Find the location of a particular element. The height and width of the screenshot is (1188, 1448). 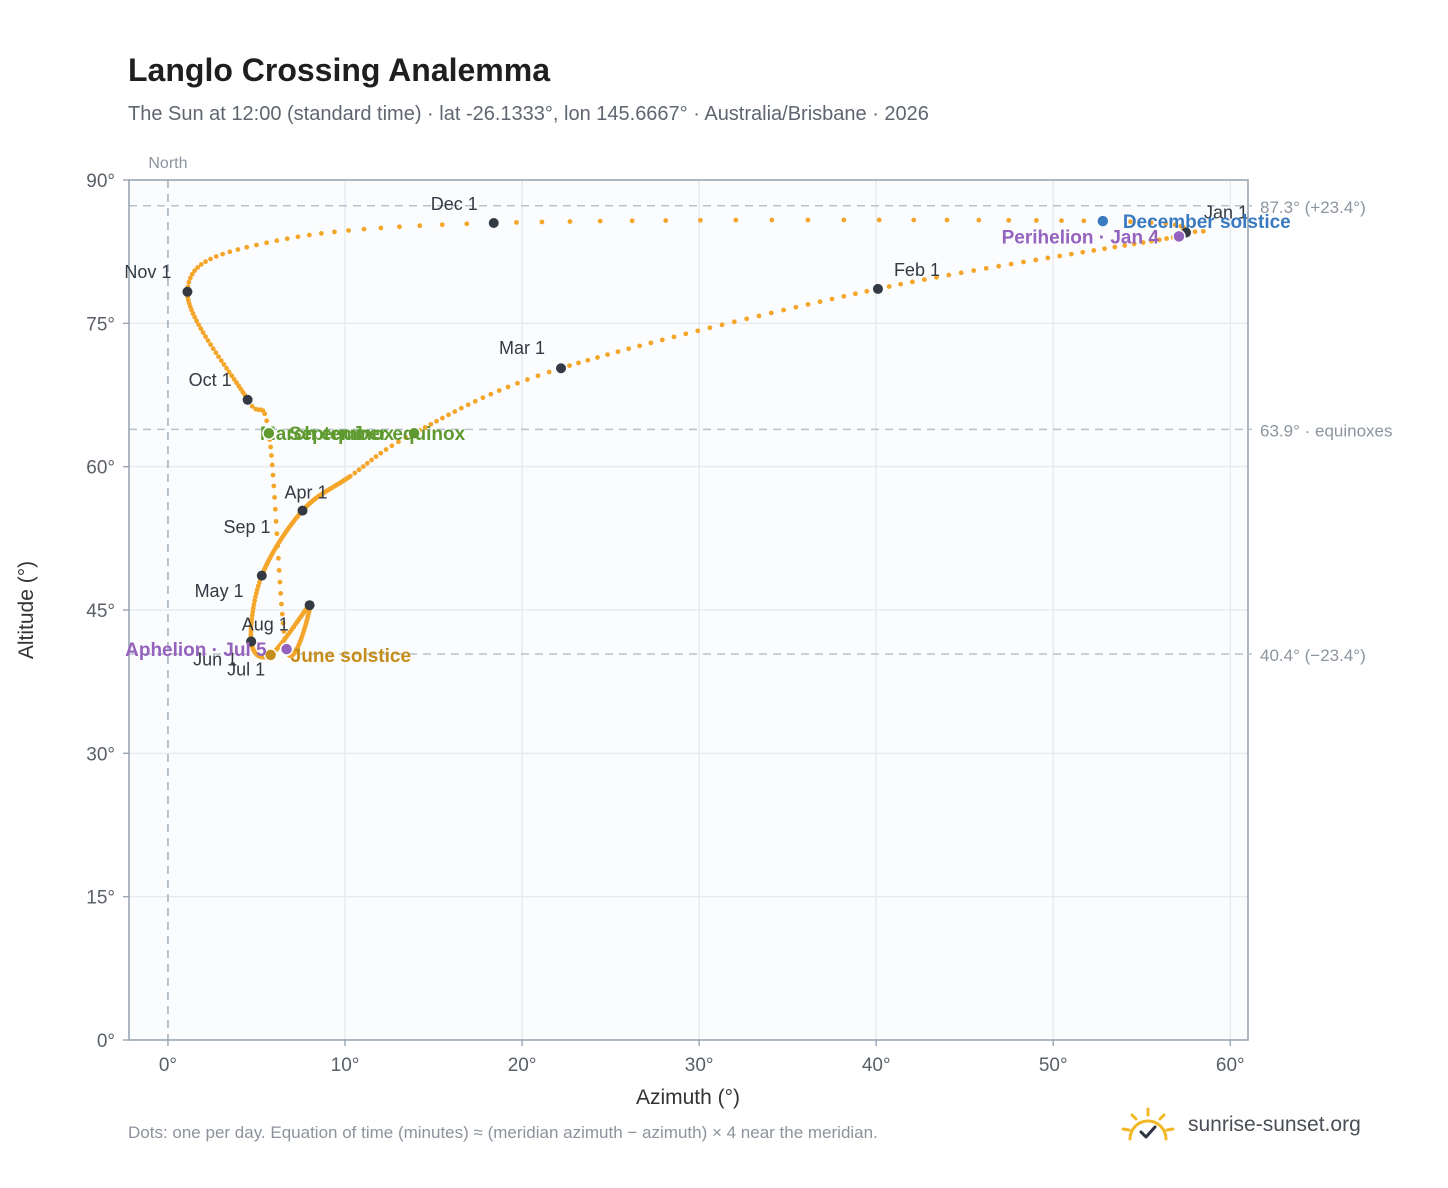

chart-title: Langlo Crossing Analemma is located at coordinates (339, 70).